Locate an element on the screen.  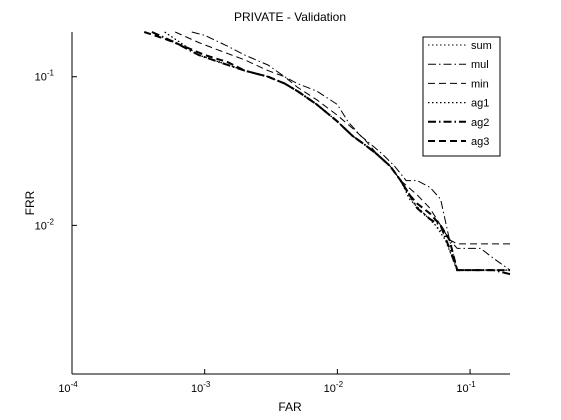
legend-label-sum: sum is located at coordinates (481, 46).